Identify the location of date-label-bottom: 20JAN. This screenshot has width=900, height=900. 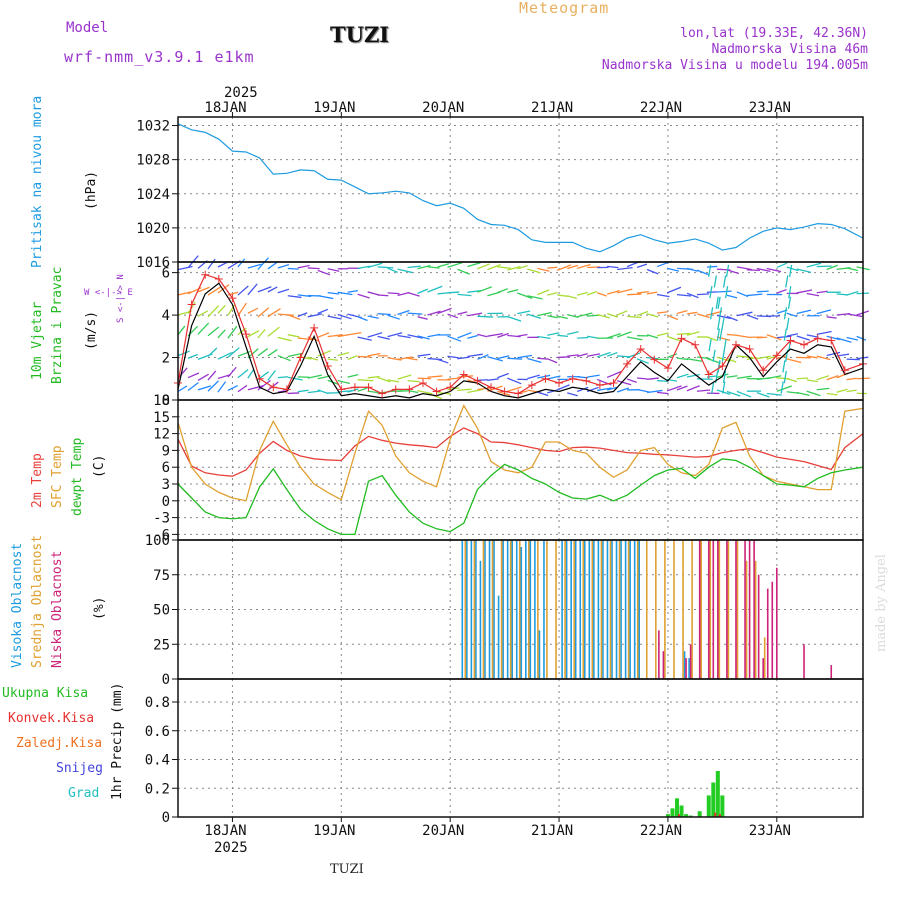
(443, 831).